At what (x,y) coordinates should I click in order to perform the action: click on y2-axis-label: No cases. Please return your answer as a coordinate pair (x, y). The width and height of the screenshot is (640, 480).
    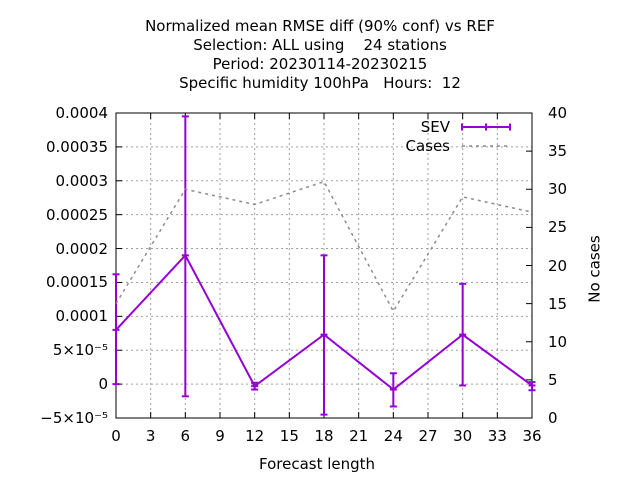
    Looking at the image, I should click on (594, 269).